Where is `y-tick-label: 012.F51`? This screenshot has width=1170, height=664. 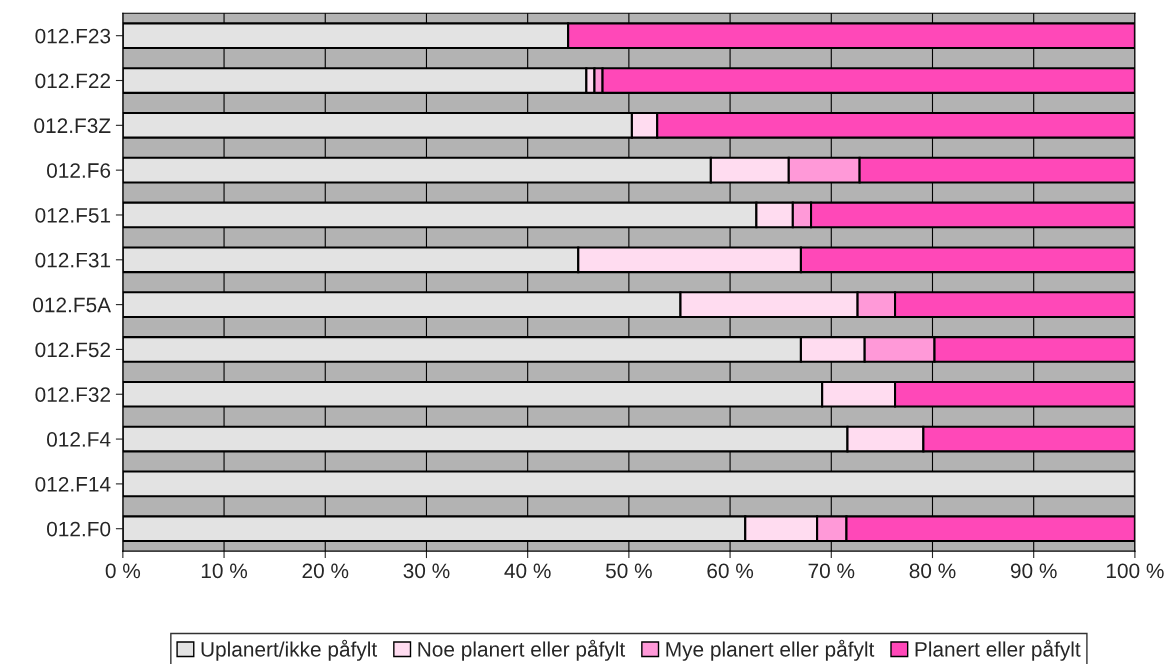
y-tick-label: 012.F51 is located at coordinates (73, 215).